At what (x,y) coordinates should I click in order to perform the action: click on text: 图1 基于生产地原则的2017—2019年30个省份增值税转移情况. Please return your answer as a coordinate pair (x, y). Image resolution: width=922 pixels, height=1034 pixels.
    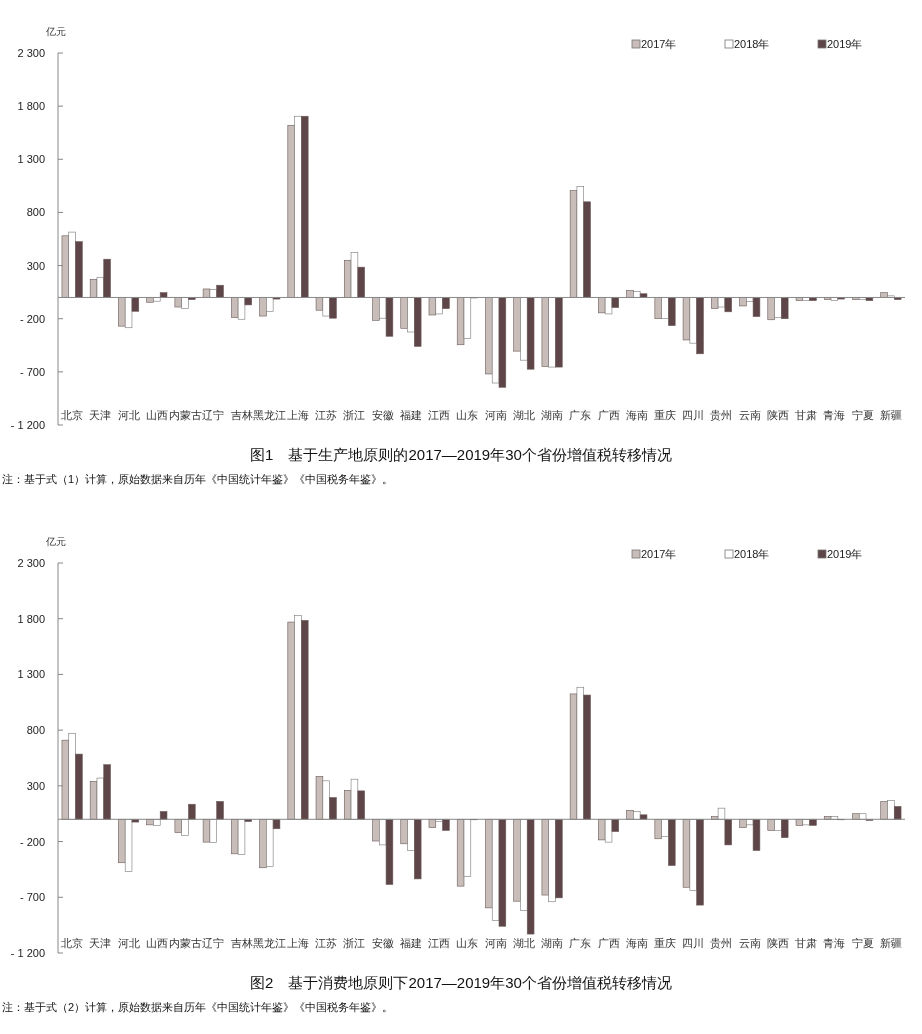
    Looking at the image, I should click on (461, 454).